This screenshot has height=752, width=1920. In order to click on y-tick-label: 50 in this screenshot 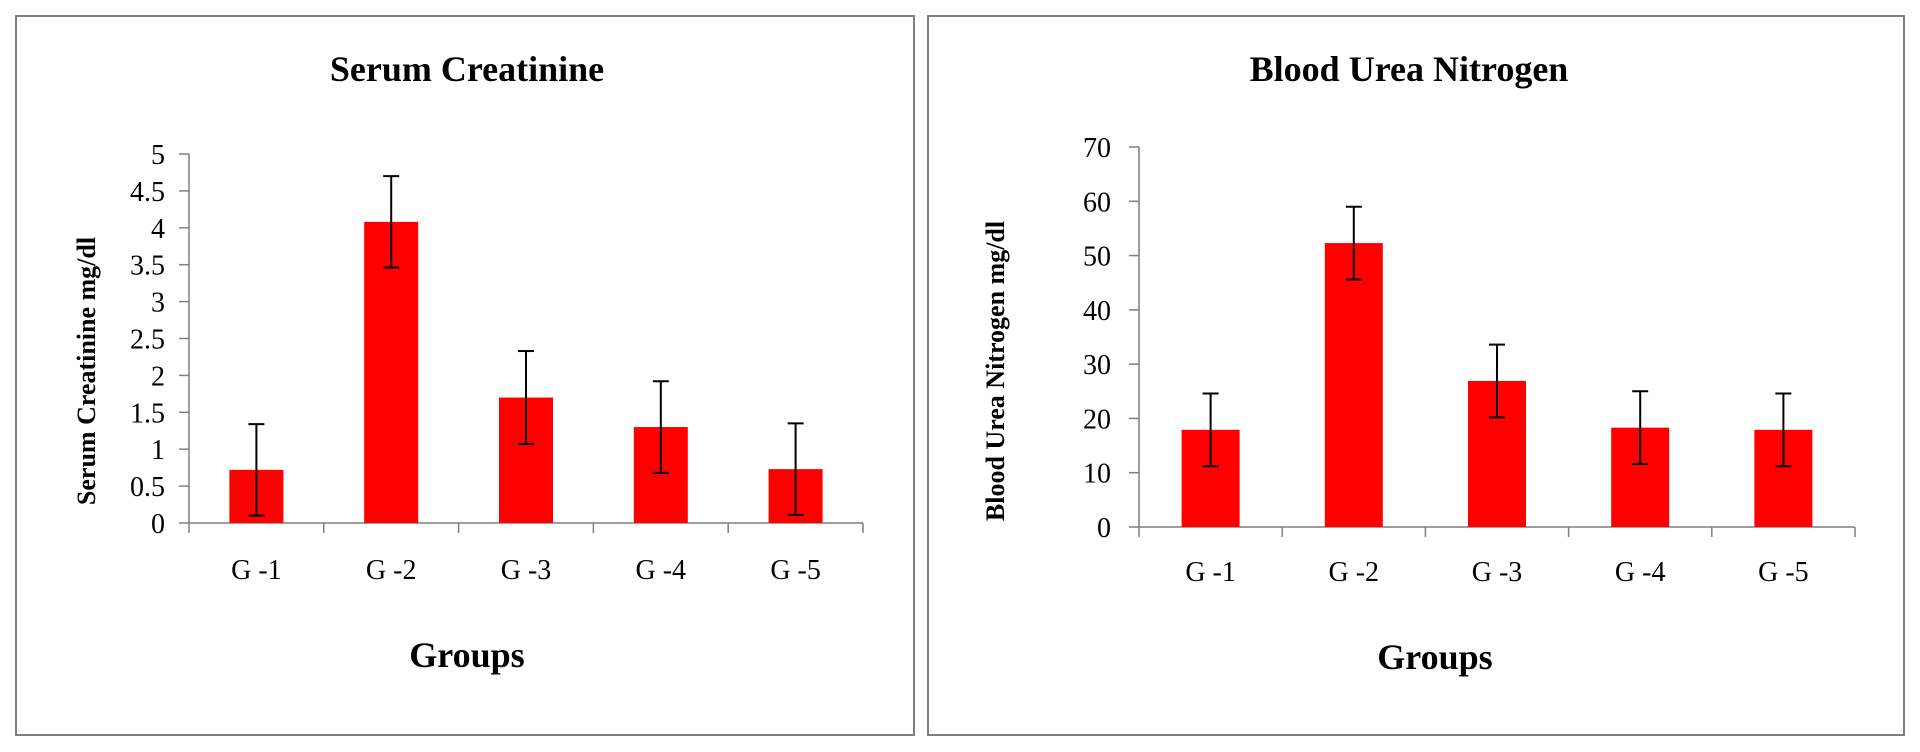, I will do `click(1097, 257)`.